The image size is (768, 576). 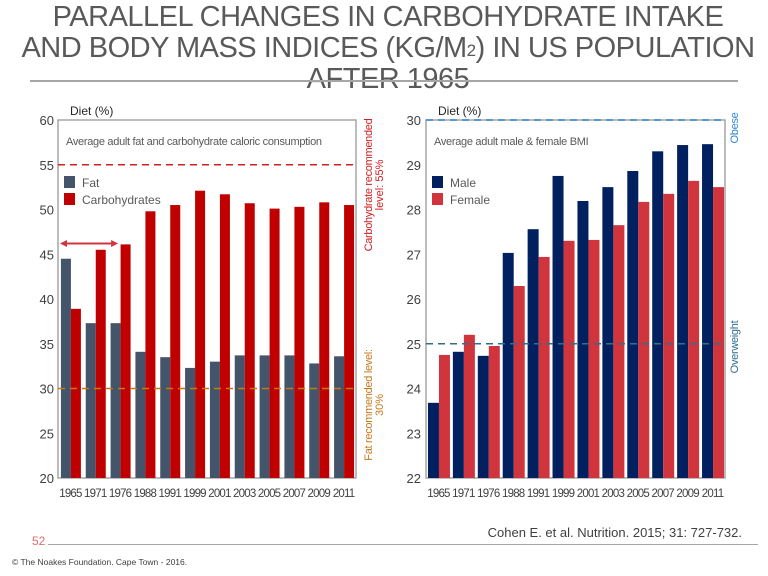 I want to click on reference-label: Carbohydrate recommended level: 55%, so click(x=374, y=184).